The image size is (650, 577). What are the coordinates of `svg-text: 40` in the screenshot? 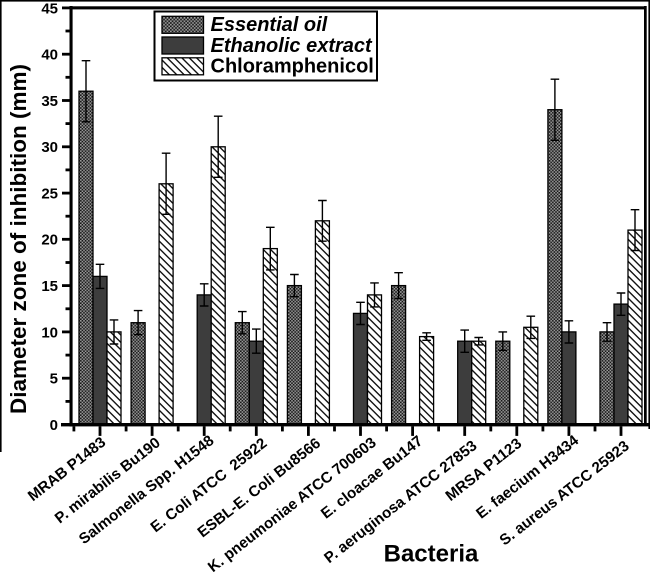 It's located at (49, 55).